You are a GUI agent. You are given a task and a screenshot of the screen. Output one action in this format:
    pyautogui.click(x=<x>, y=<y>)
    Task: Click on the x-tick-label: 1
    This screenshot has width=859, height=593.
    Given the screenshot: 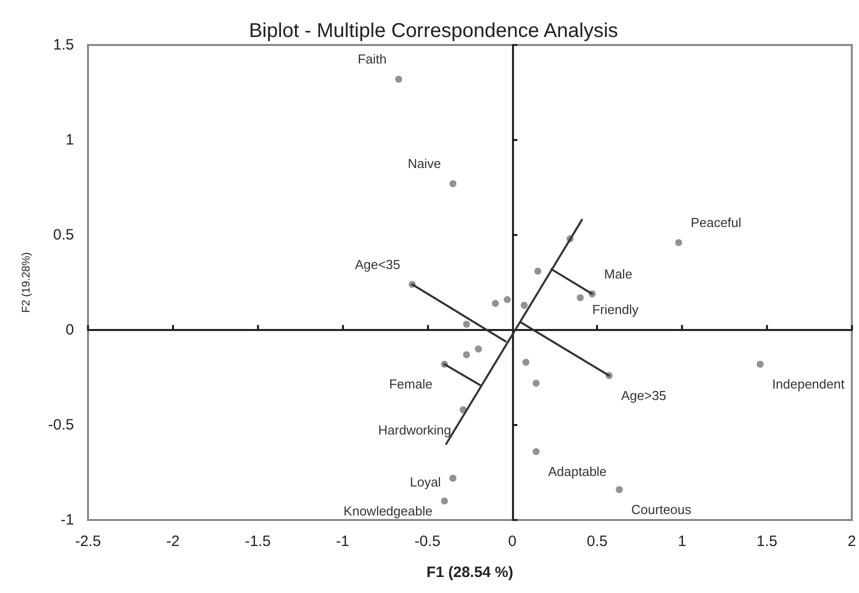 What is the action you would take?
    pyautogui.click(x=682, y=541)
    